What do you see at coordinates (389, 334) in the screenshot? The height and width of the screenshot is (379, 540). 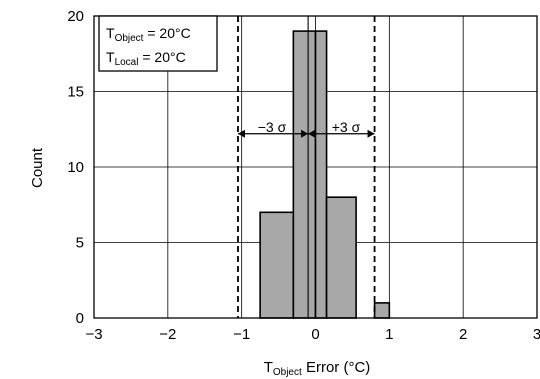 I see `x-tick-label: 1` at bounding box center [389, 334].